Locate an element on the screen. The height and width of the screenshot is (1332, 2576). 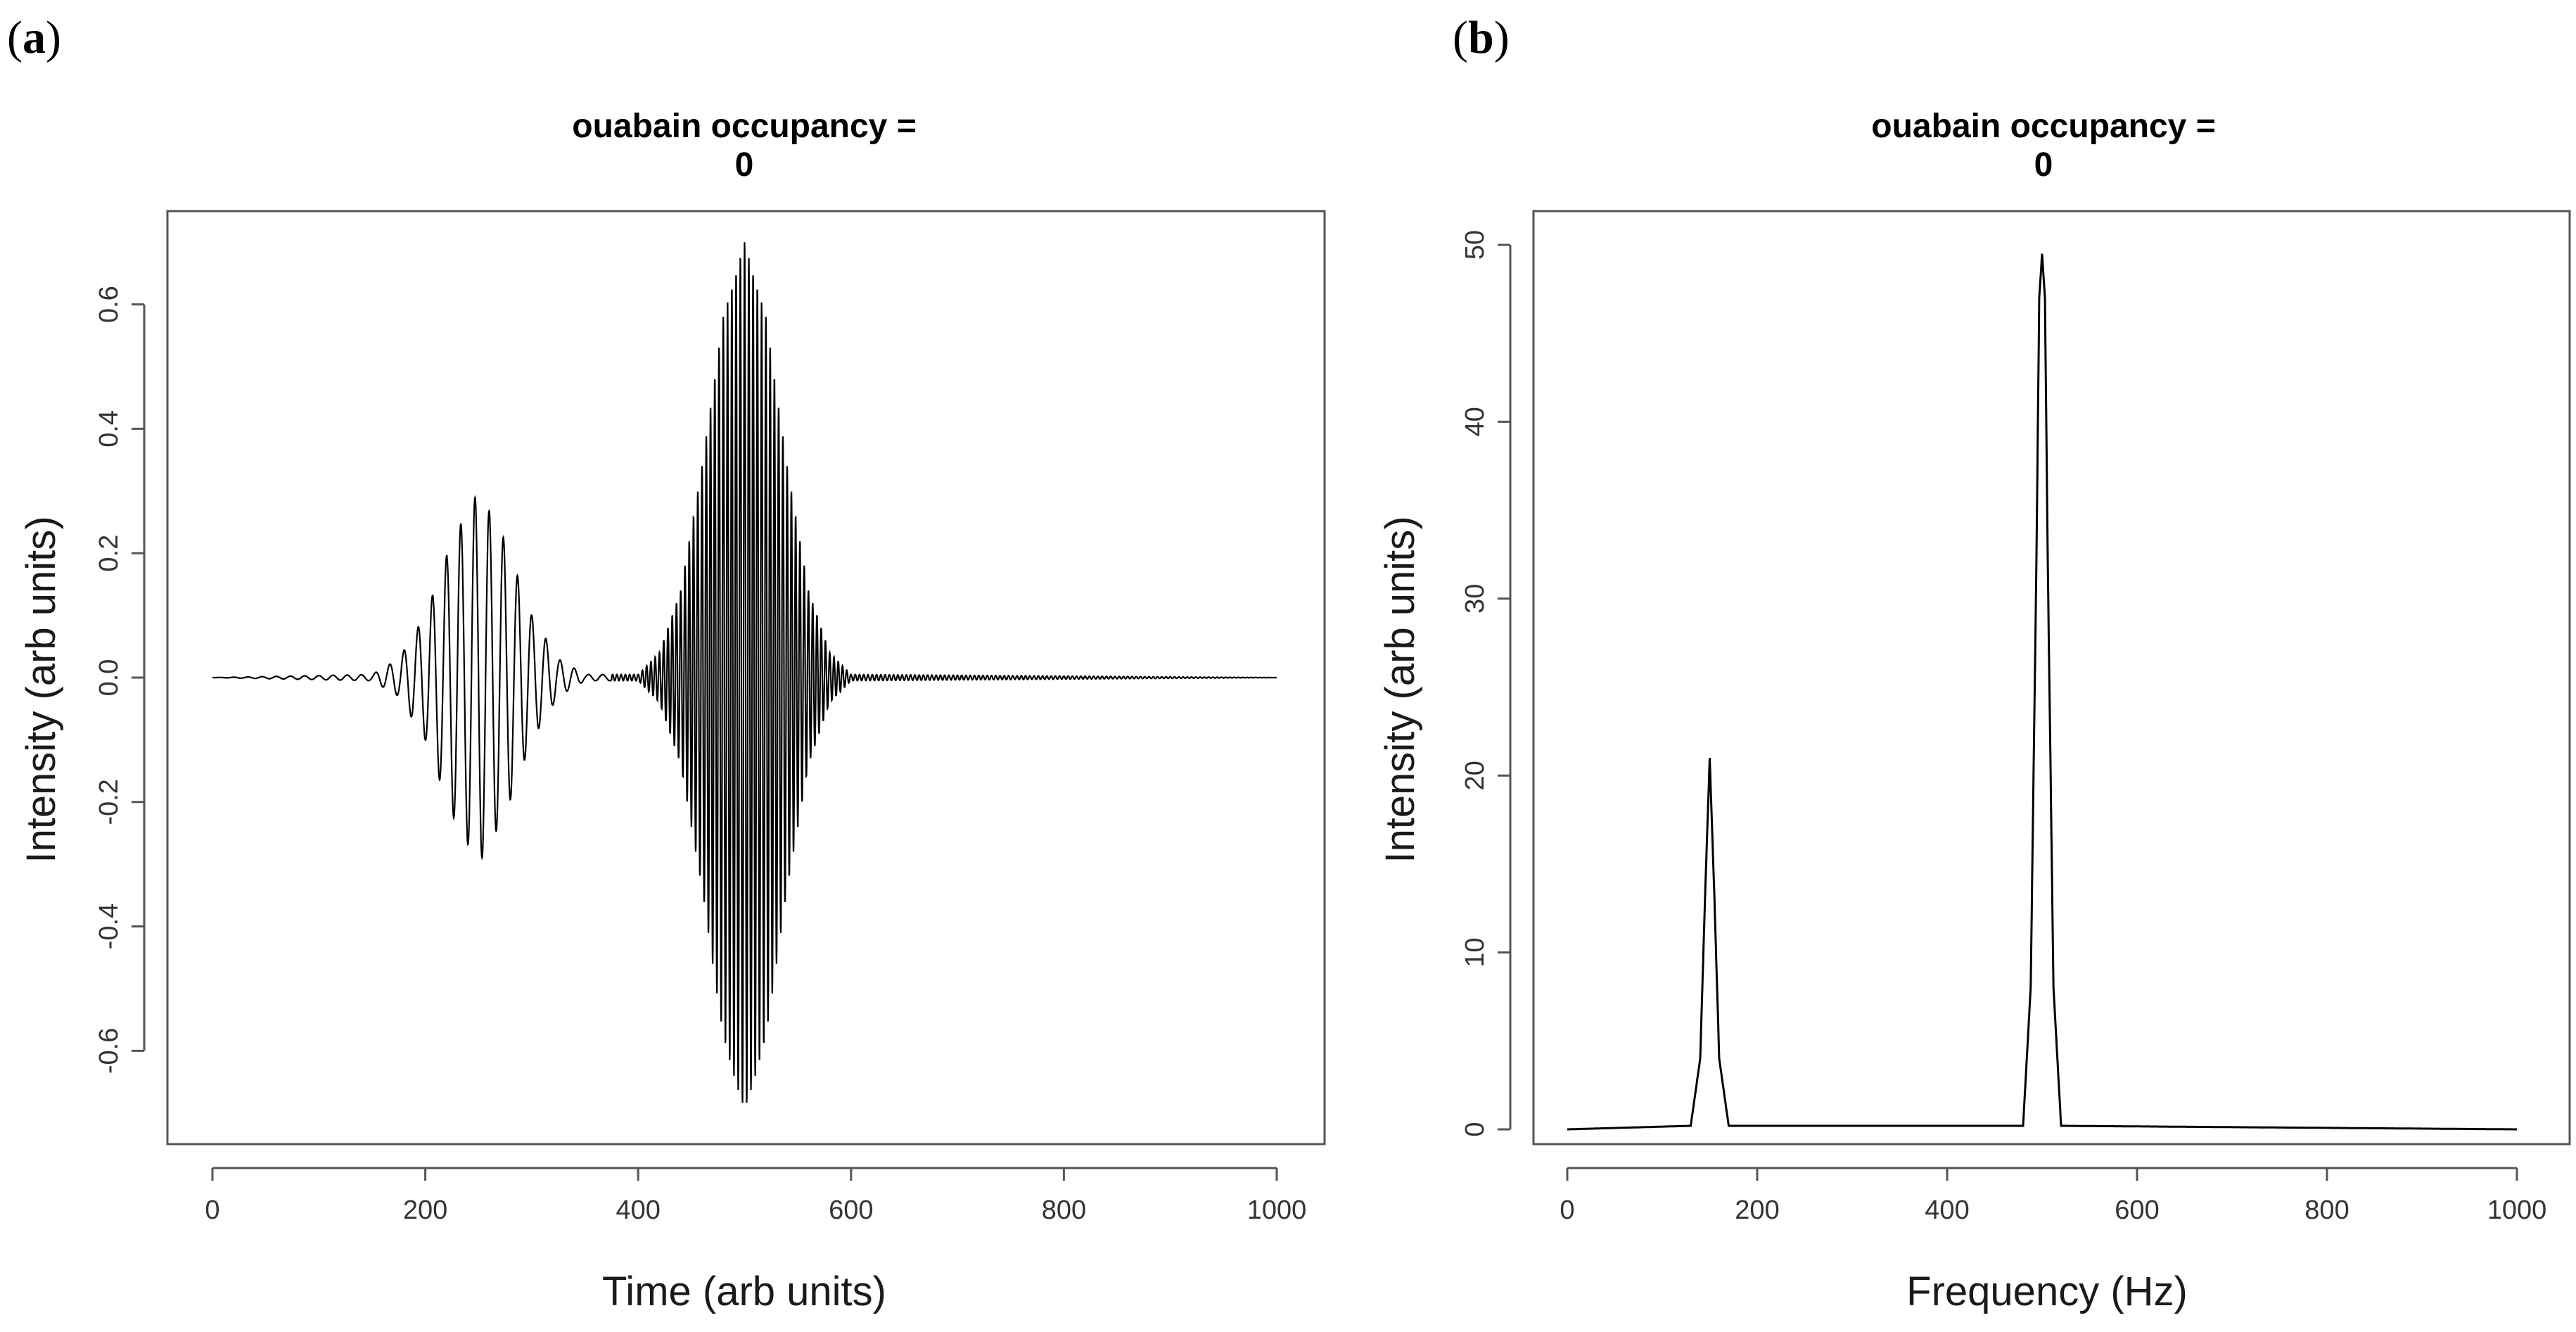
panel-a-x-tick-label: 200 is located at coordinates (425, 1210).